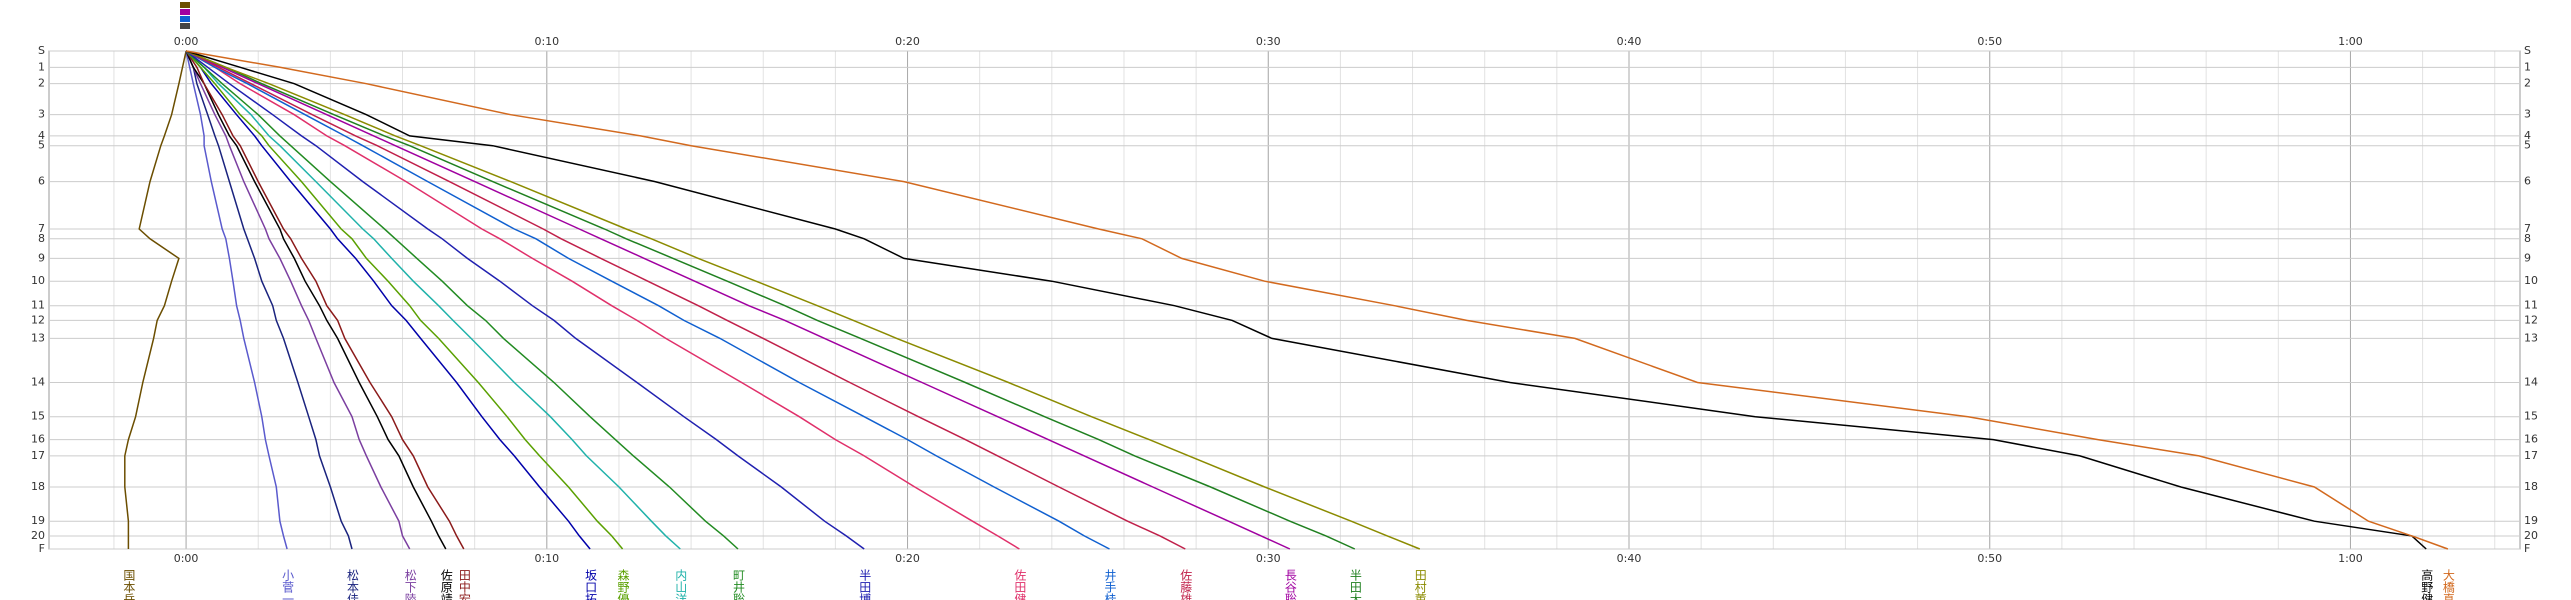  Describe the element at coordinates (2448, 584) in the screenshot. I see `runner-name: 大橋真` at that location.